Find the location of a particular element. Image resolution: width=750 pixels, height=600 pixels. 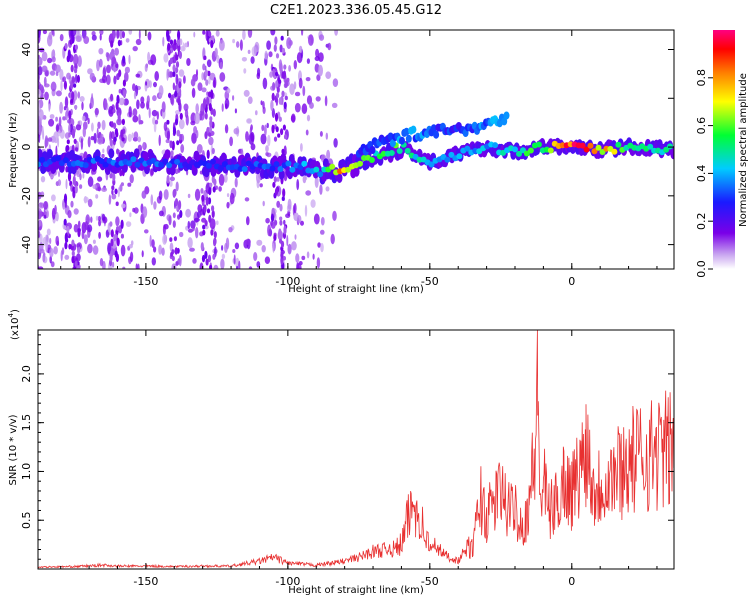

snr-xlabel: Height of straight line (km) is located at coordinates (356, 590).